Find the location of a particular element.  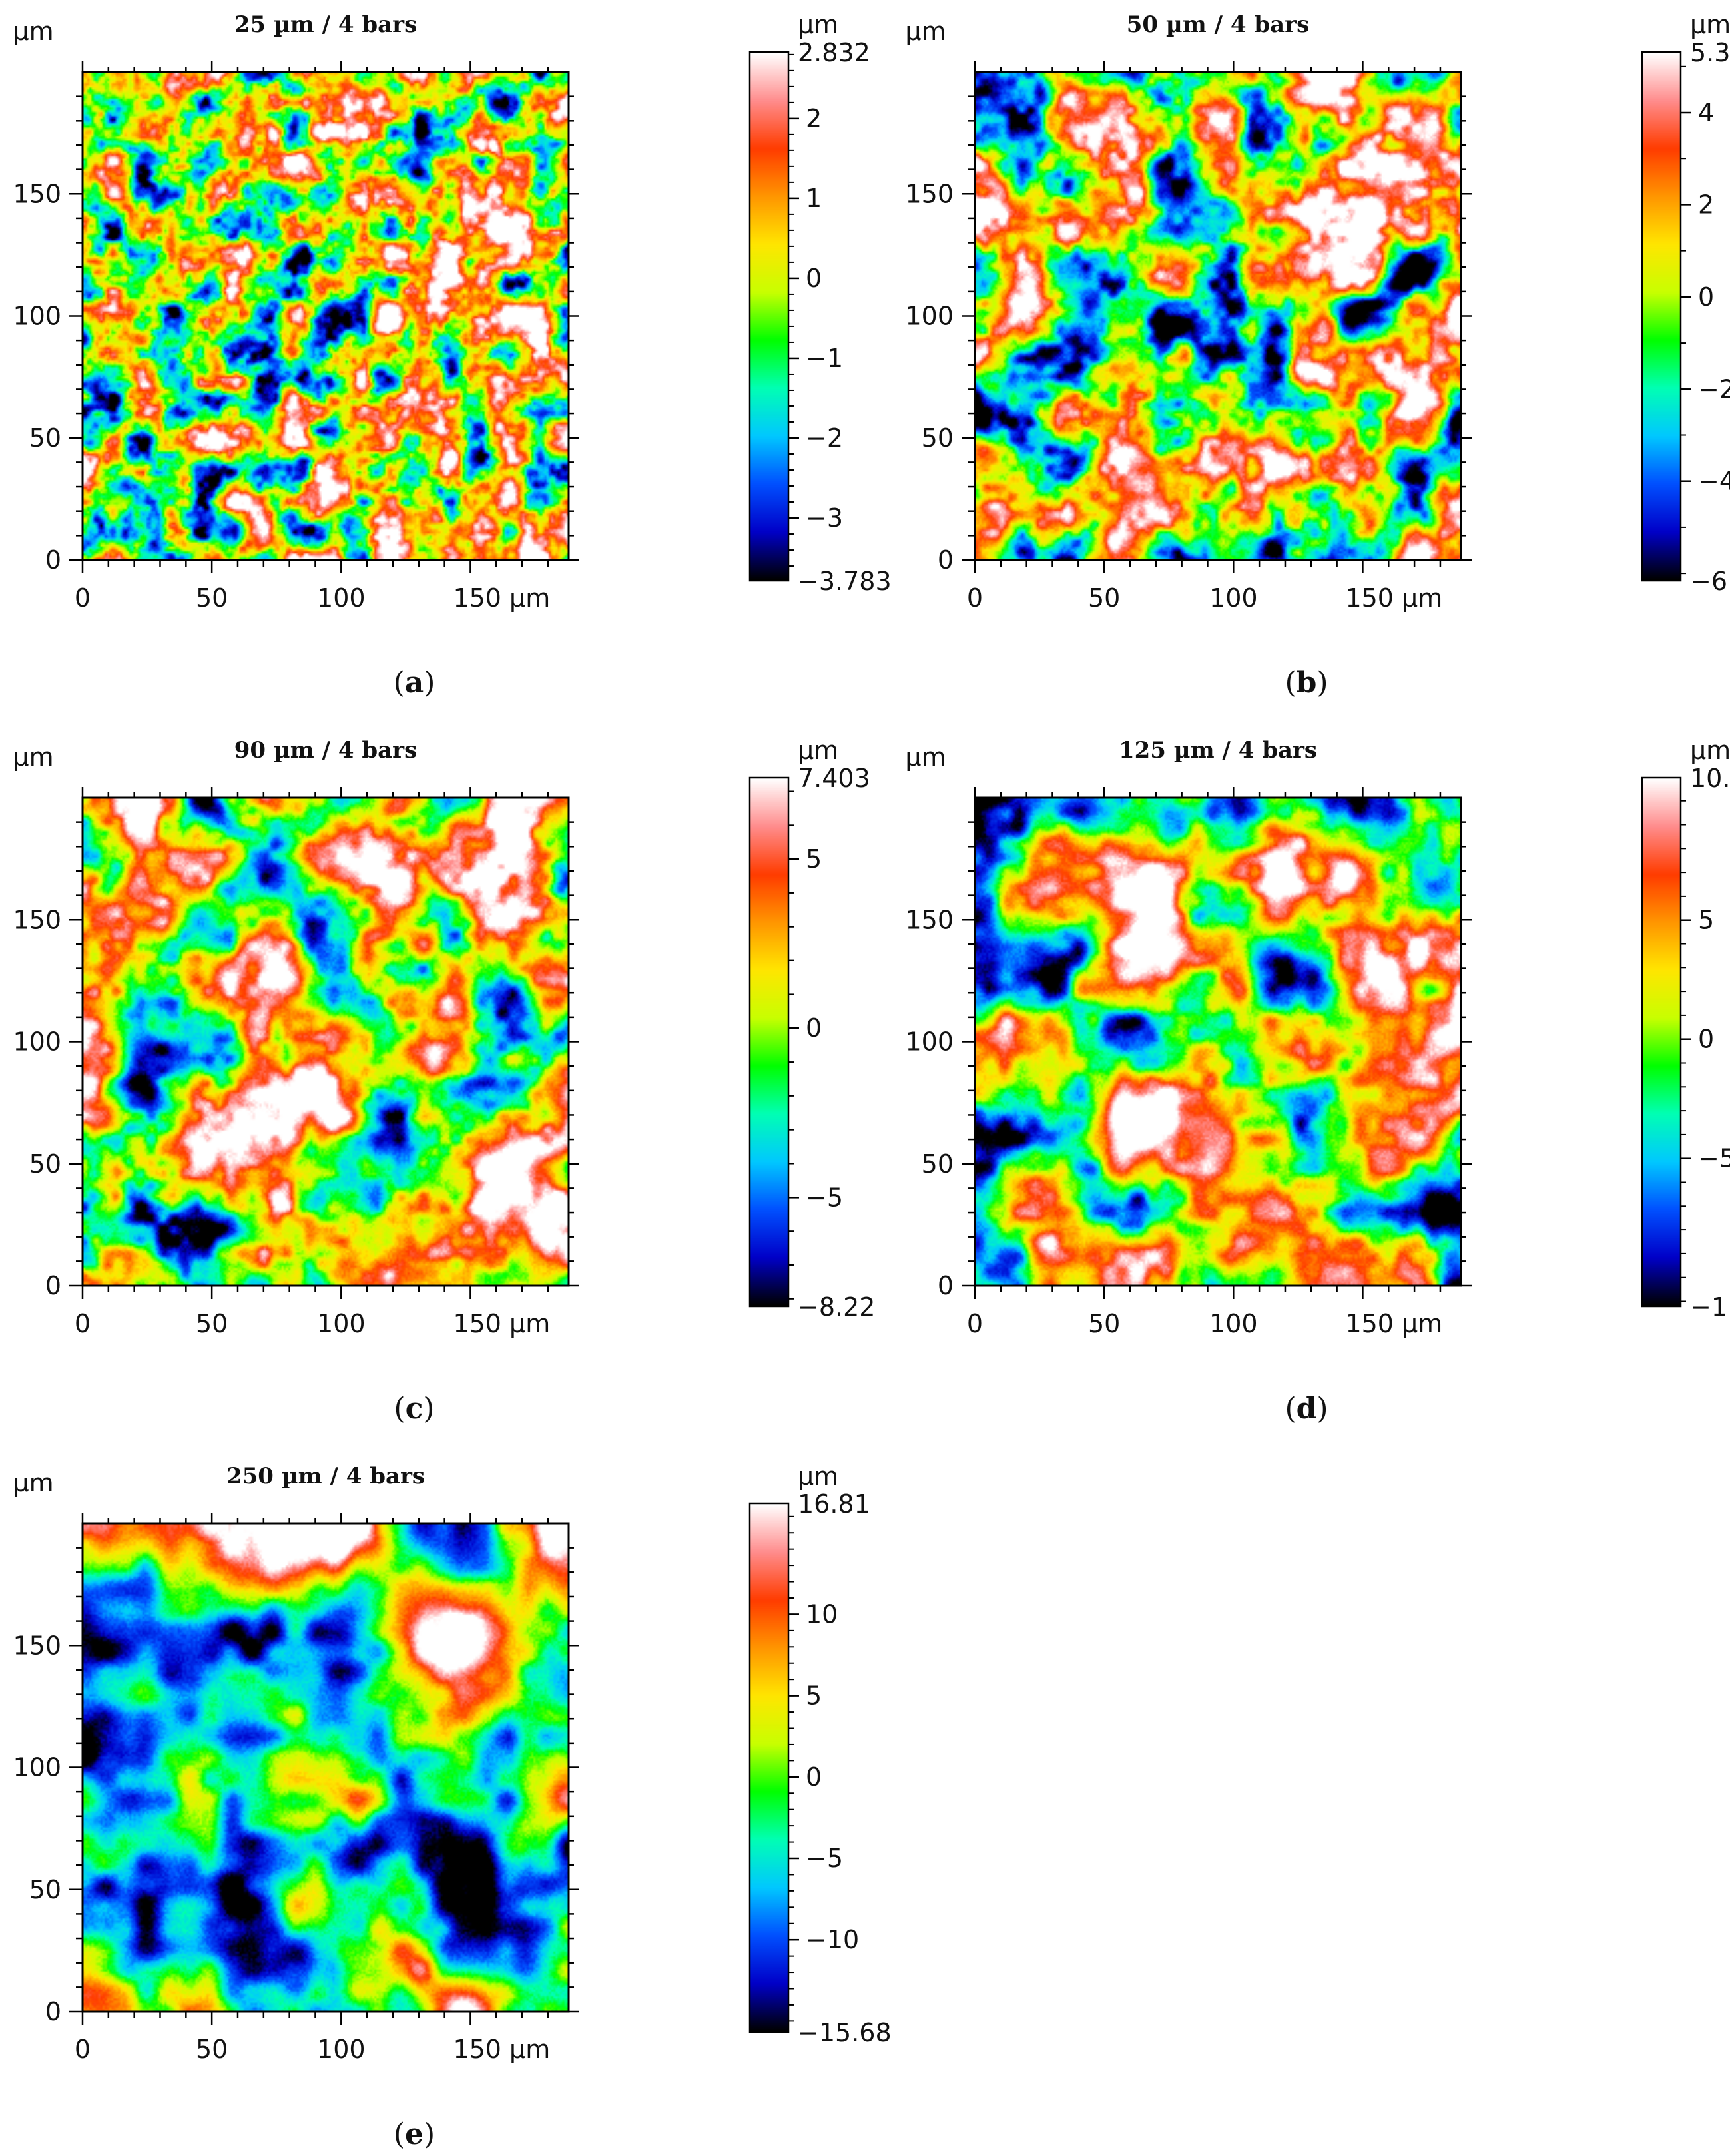

panel-caption: (a) is located at coordinates (414, 683).